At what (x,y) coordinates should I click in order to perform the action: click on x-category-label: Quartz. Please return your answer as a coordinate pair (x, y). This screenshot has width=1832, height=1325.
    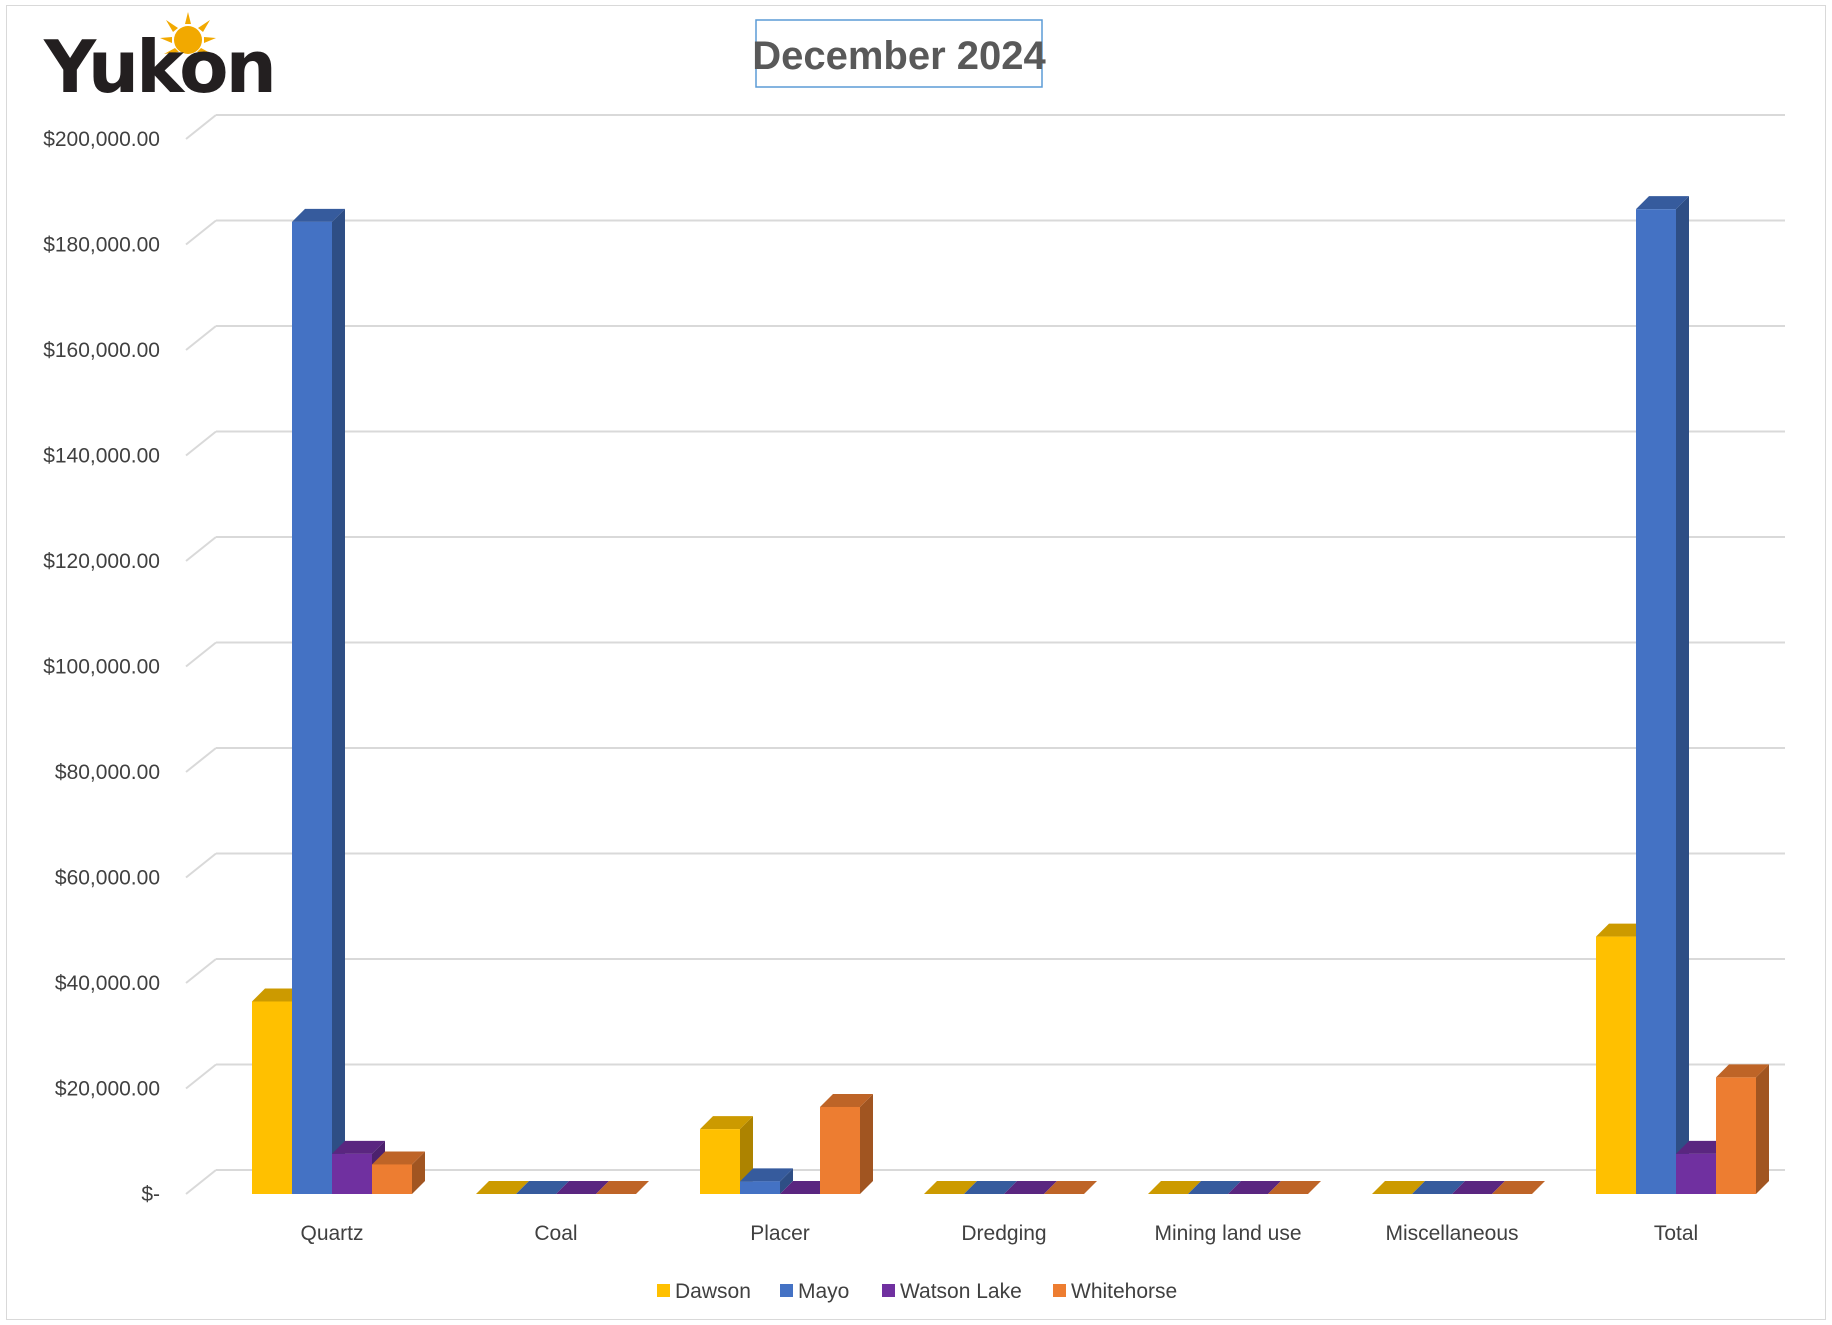
    Looking at the image, I should click on (331, 1233).